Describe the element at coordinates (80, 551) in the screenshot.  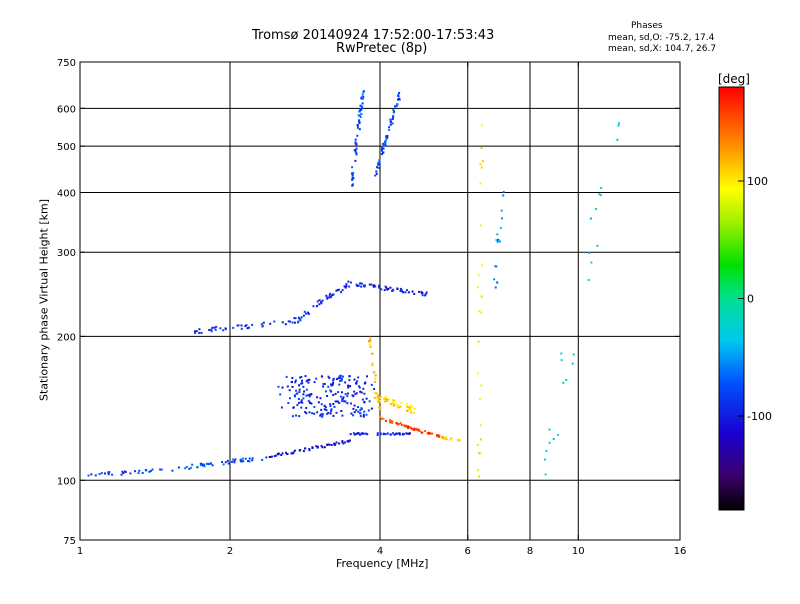
I see `x-tick-label: 1` at that location.